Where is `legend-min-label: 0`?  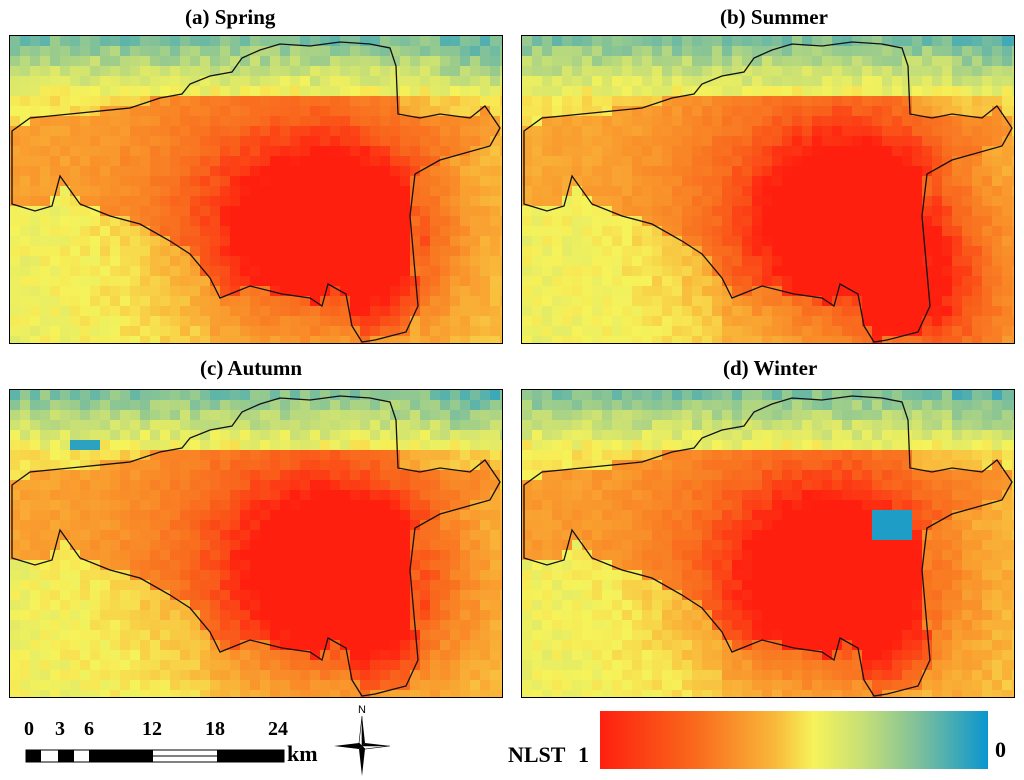 legend-min-label: 0 is located at coordinates (1000, 749).